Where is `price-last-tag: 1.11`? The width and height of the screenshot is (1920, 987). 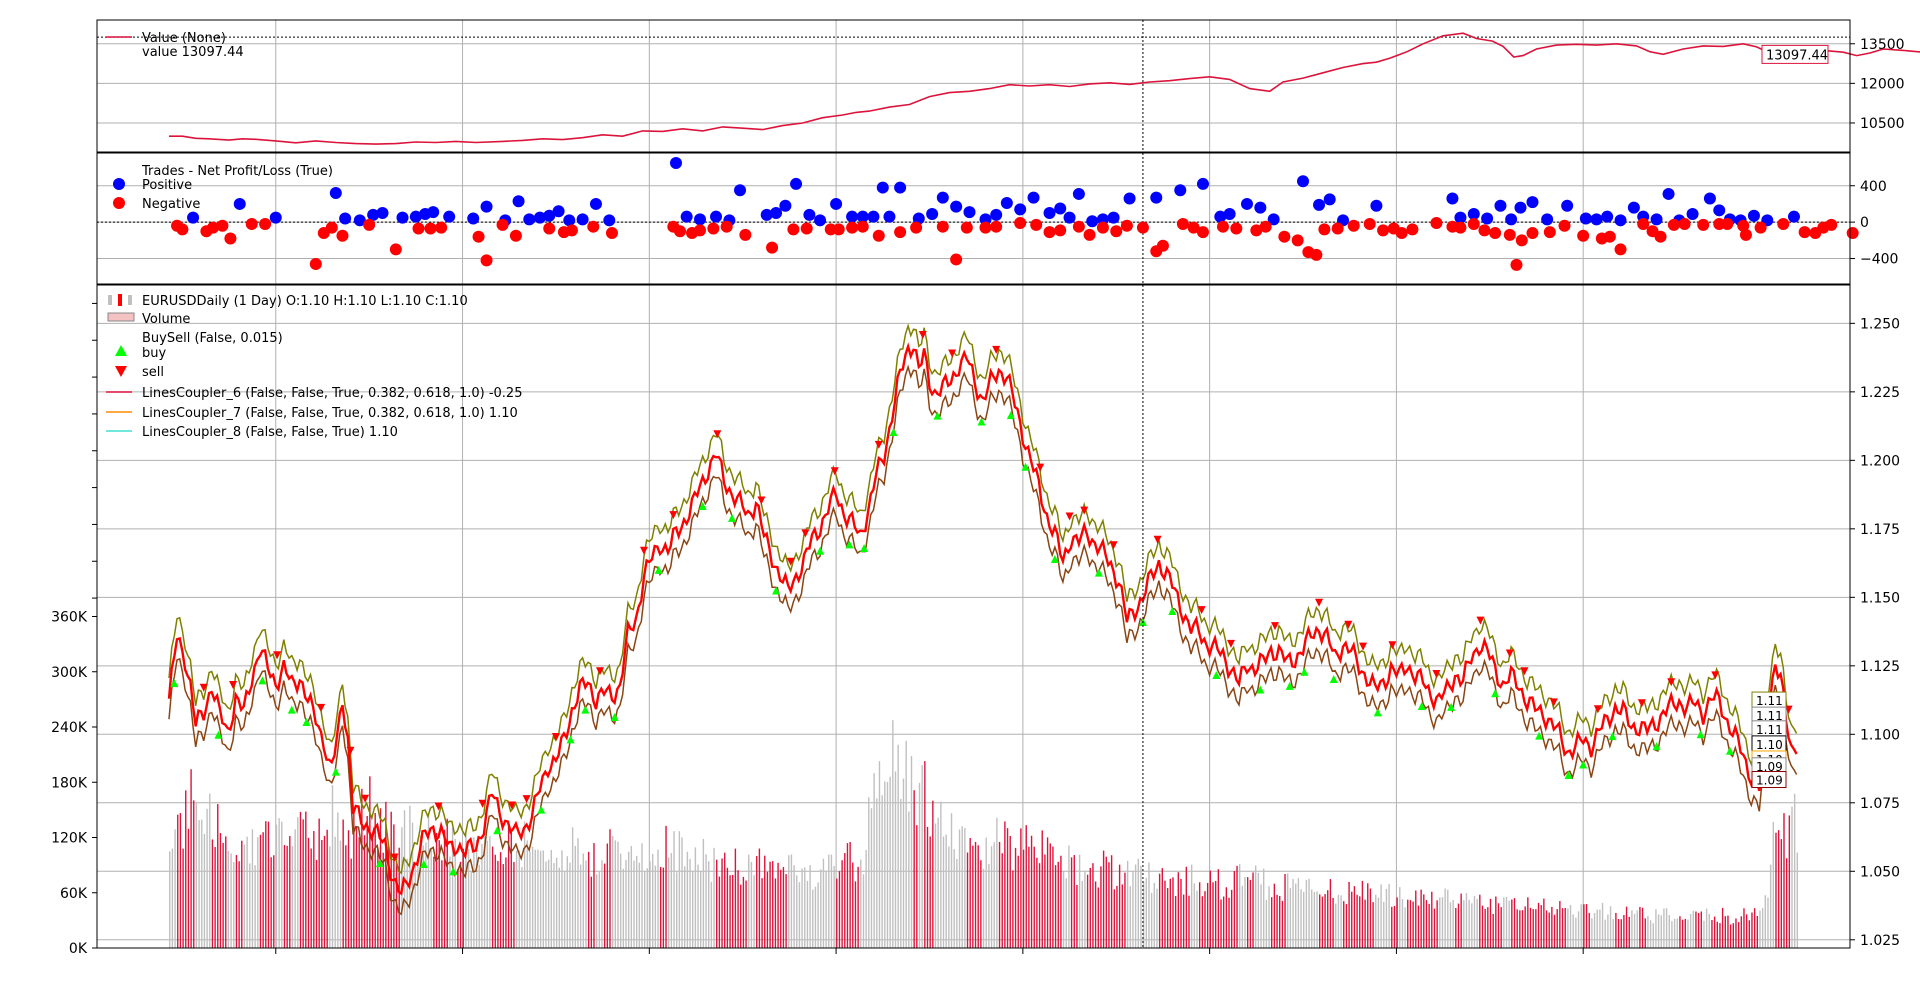
price-last-tag: 1.11 is located at coordinates (1769, 716).